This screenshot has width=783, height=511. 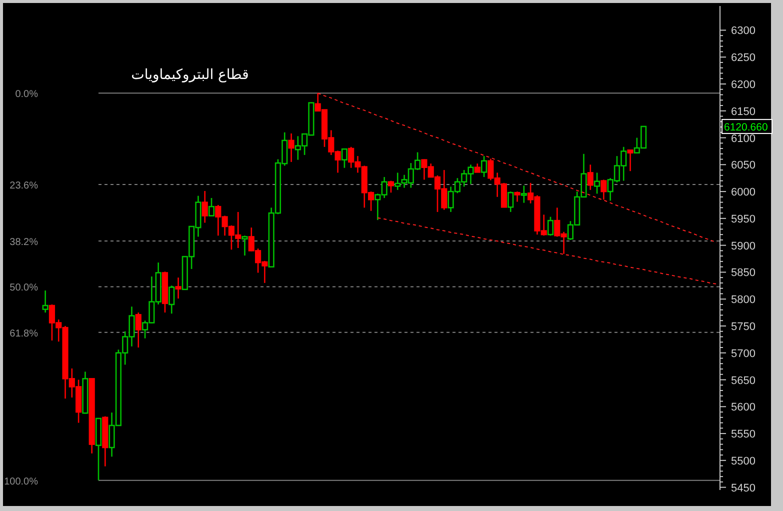 I want to click on y2-tick-label: 61.8%, so click(x=24, y=334).